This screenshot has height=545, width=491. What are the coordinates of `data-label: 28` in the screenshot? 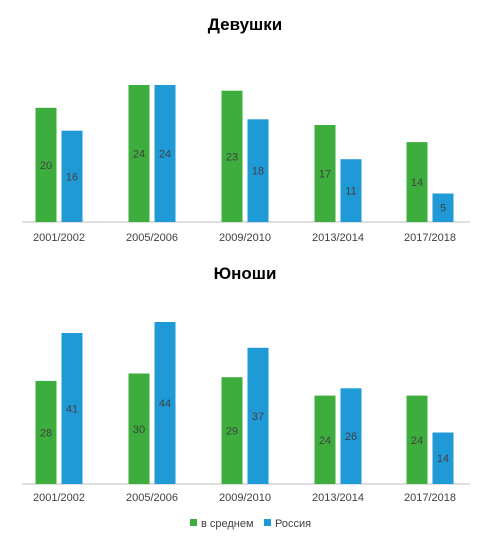 It's located at (46, 434).